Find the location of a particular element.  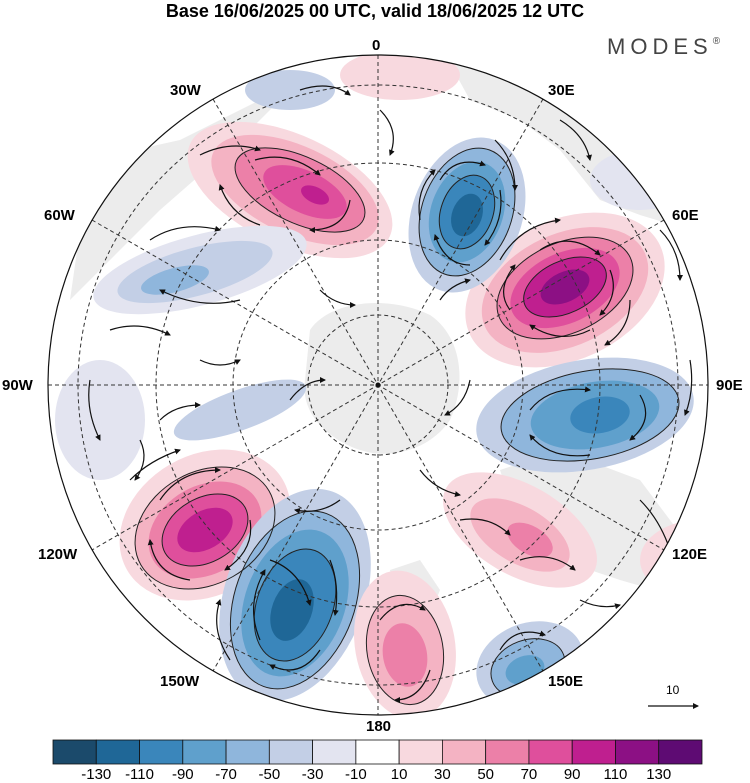

colorbar-tick-label: -110 is located at coordinates (139, 774).